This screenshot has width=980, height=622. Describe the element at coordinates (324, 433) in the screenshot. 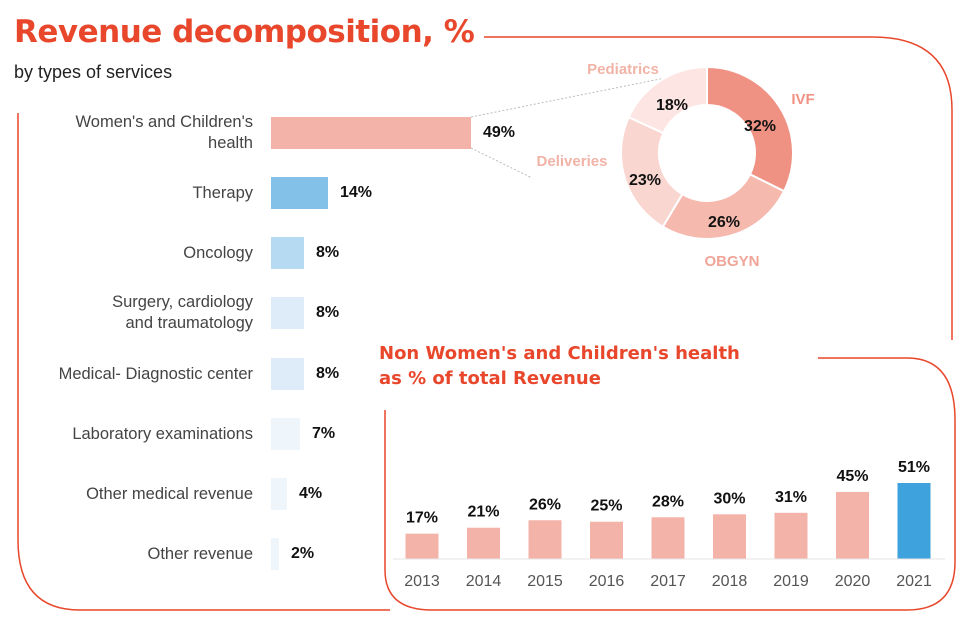

I see `hbar-value-label: 7%` at that location.